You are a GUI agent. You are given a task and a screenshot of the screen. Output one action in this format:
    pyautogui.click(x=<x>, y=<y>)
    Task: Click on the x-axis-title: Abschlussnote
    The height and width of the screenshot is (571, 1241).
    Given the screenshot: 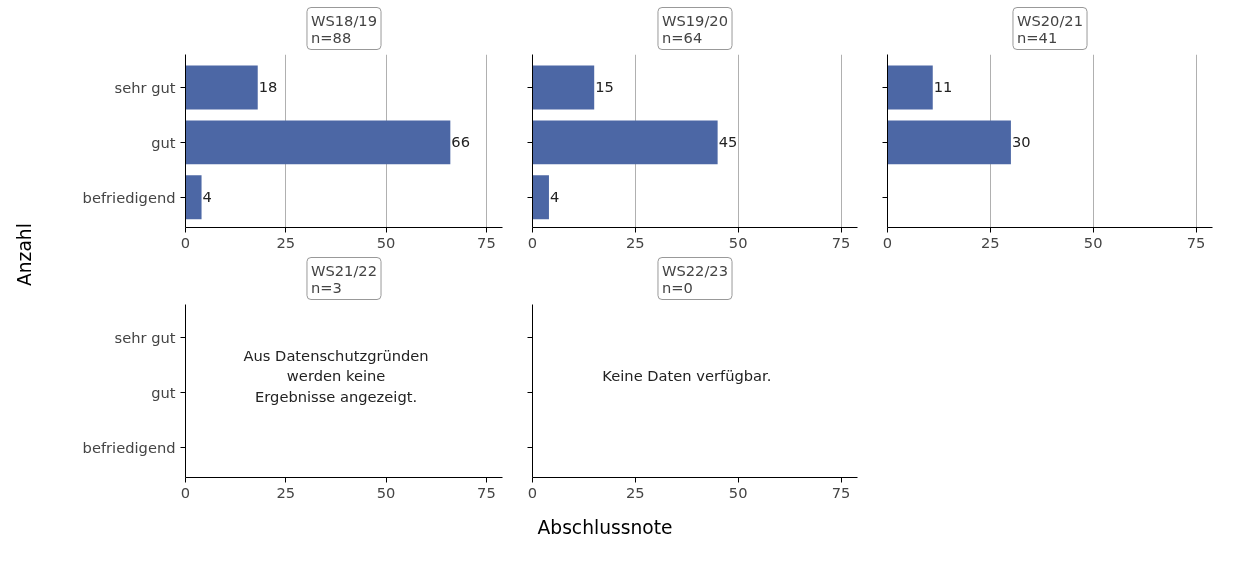 What is the action you would take?
    pyautogui.click(x=605, y=528)
    